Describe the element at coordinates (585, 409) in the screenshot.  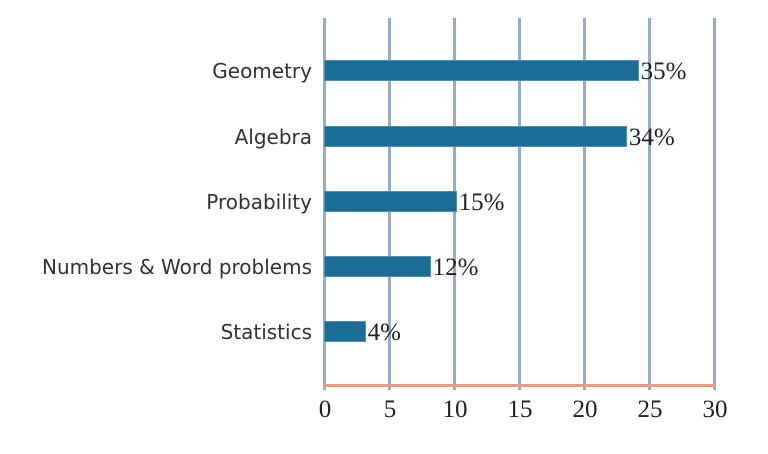
I see `x-tick-label: 20` at that location.